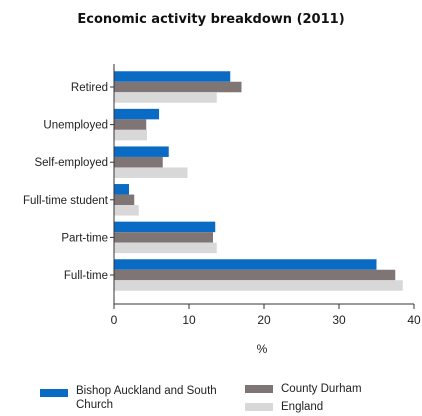 Image resolution: width=422 pixels, height=416 pixels. What do you see at coordinates (136, 114) in the screenshot?
I see `bar-1-unemployed` at bounding box center [136, 114].